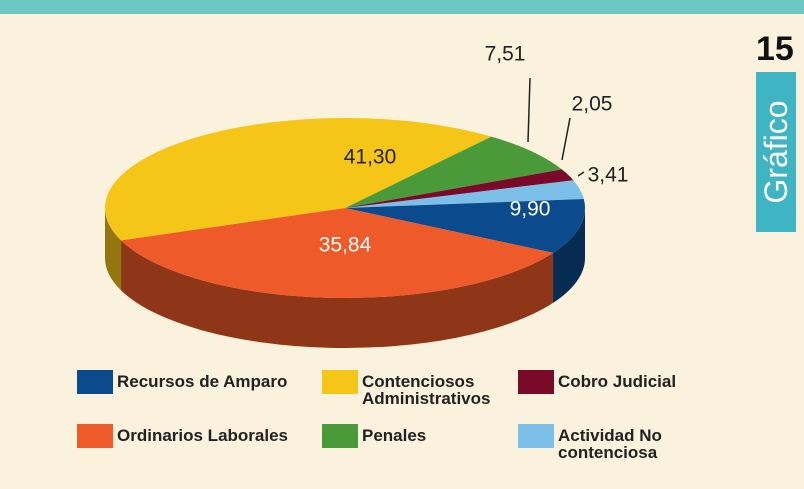 This screenshot has height=489, width=804. What do you see at coordinates (617, 381) in the screenshot?
I see `legend-label: Cobro Judicial` at bounding box center [617, 381].